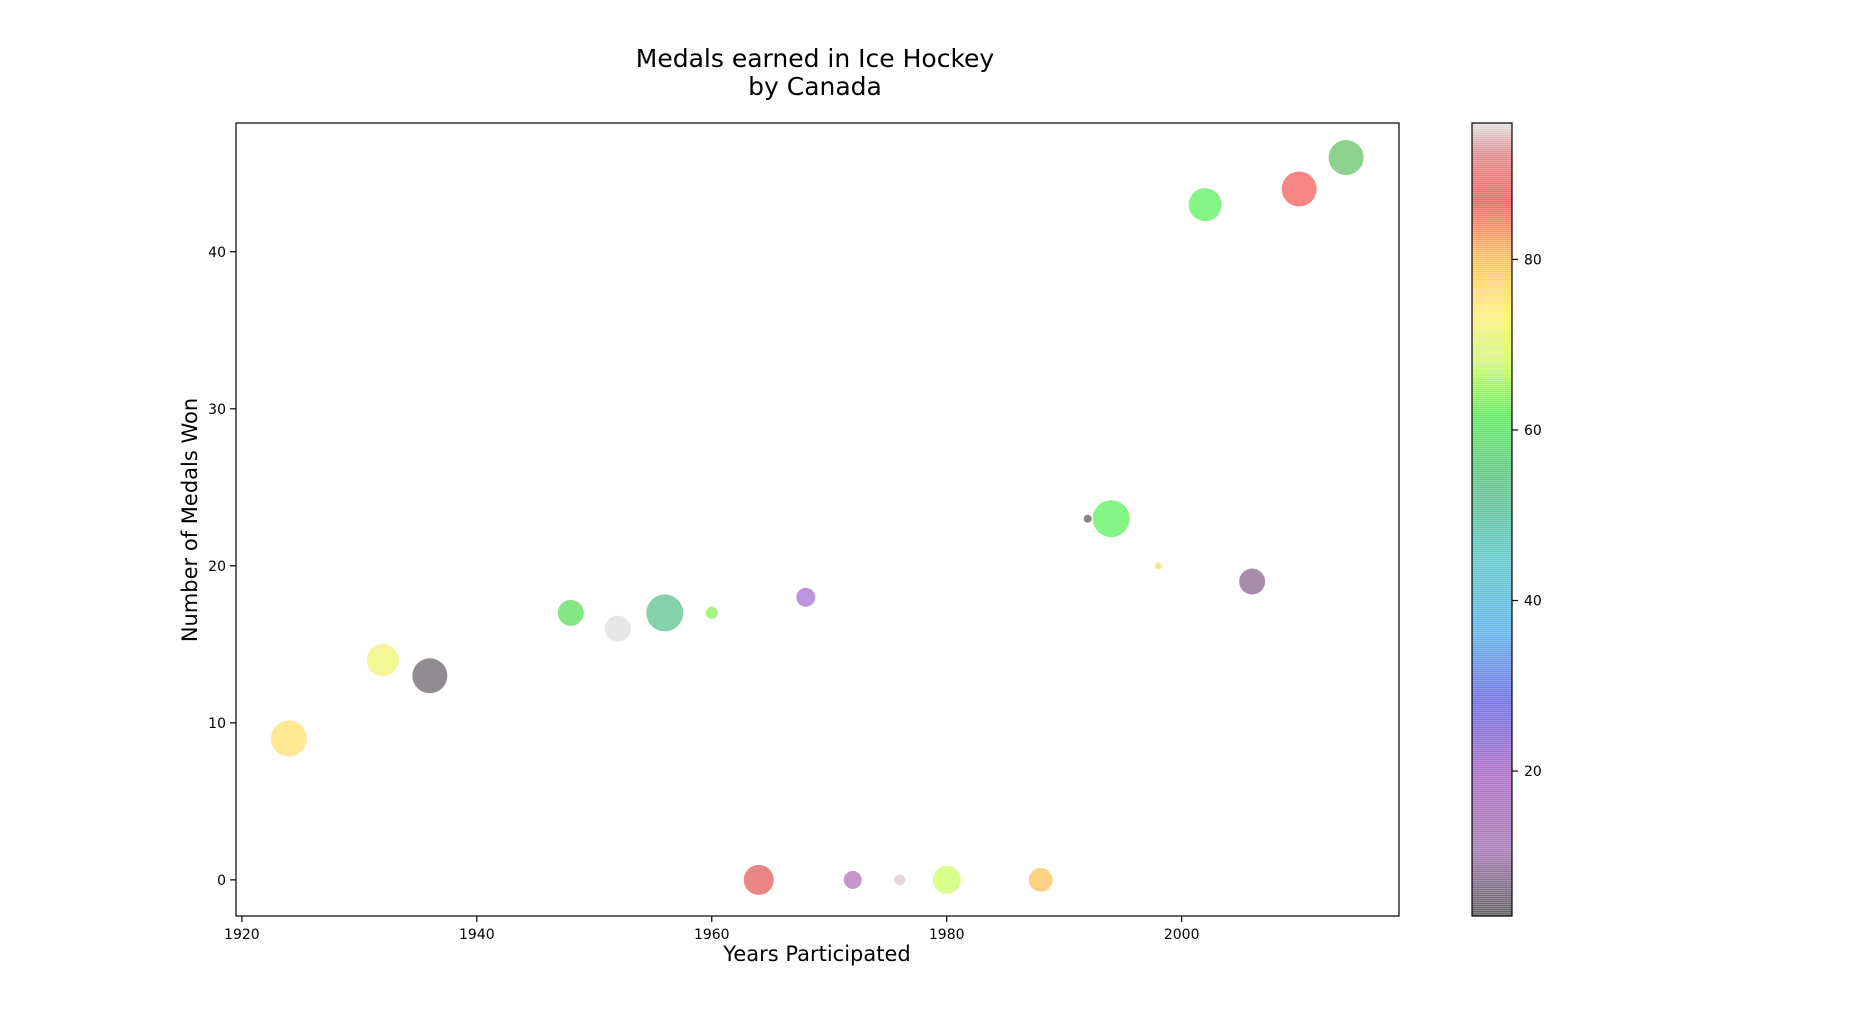  What do you see at coordinates (217, 410) in the screenshot?
I see `y-tick-label: 30` at bounding box center [217, 410].